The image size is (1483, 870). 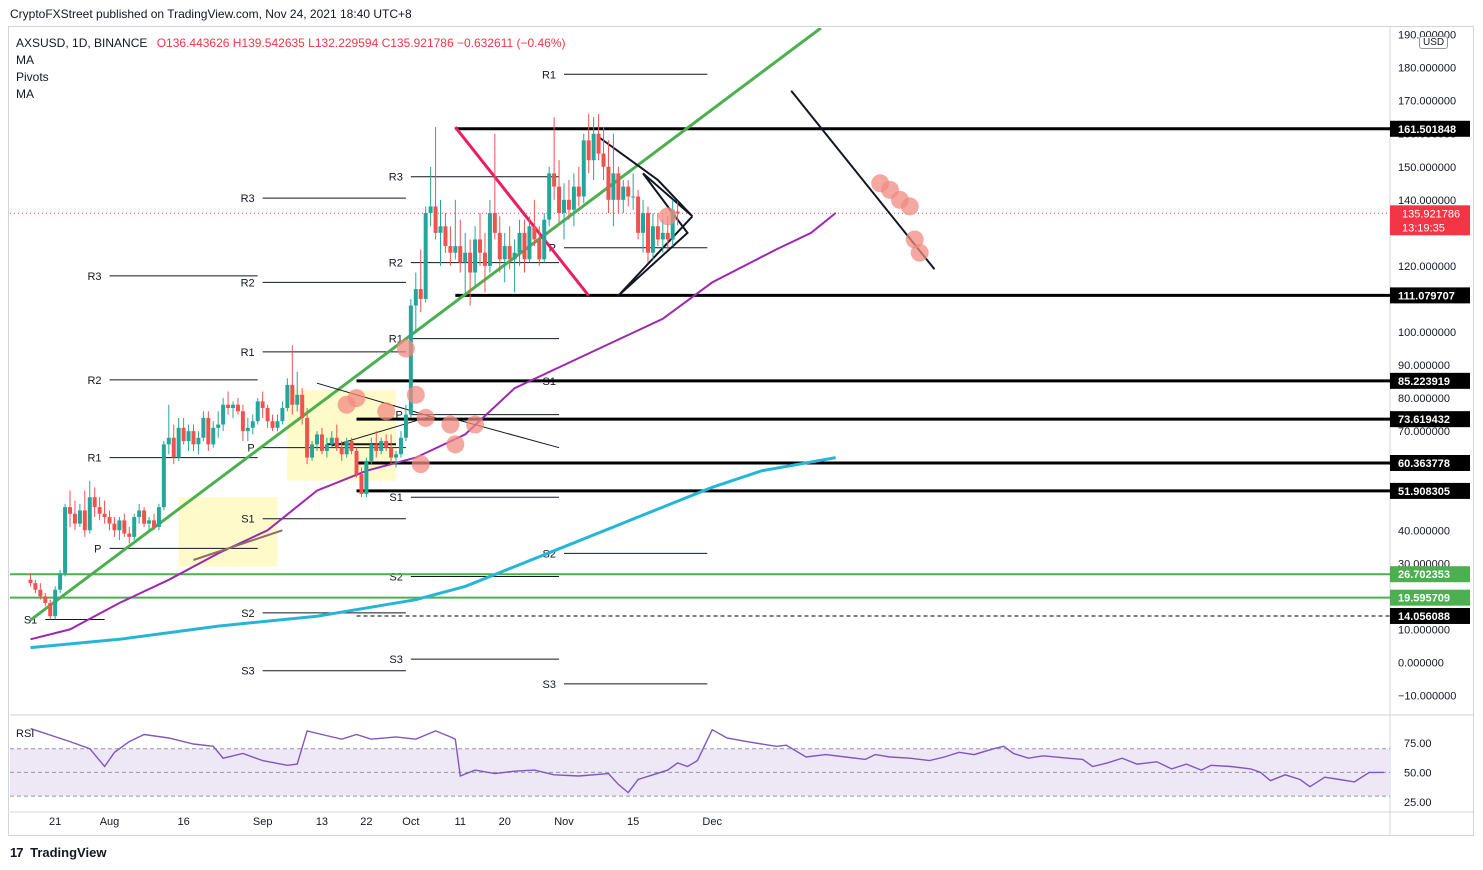 What do you see at coordinates (322, 822) in the screenshot?
I see `time-tick-label: 13` at bounding box center [322, 822].